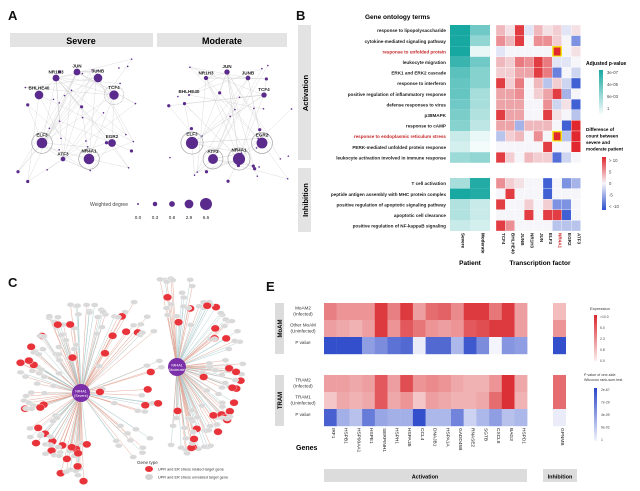 The height and width of the screenshot is (491, 640). I want to click on highlight-box, so click(557, 136).